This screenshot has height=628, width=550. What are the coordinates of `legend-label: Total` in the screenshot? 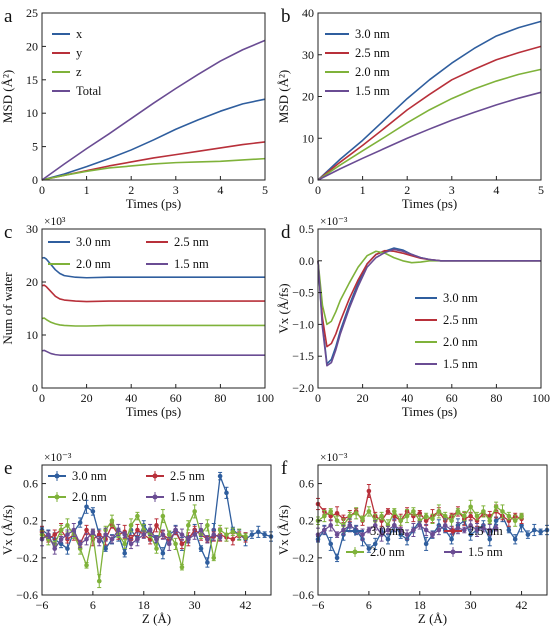 It's located at (89, 91).